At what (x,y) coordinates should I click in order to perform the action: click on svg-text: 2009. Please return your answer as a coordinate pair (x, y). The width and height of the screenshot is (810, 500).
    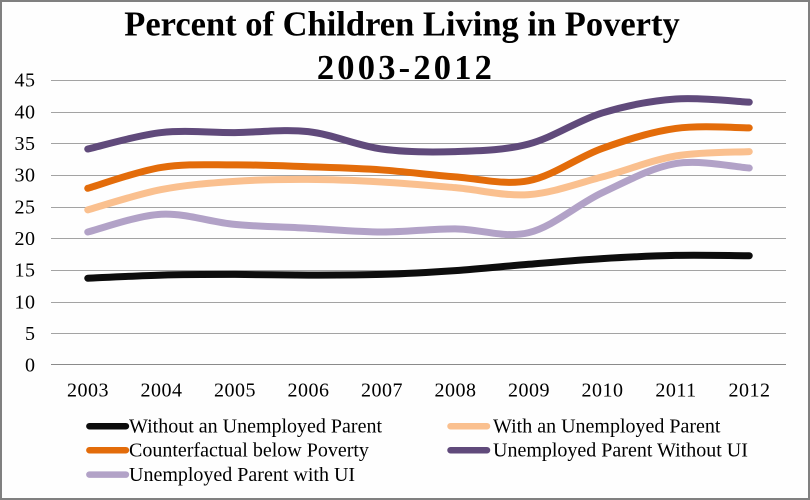
    Looking at the image, I should click on (529, 390).